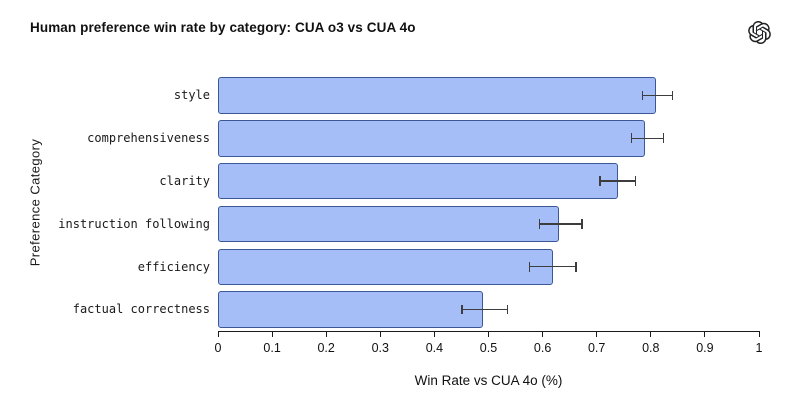  I want to click on x-tick-label: 0.7, so click(596, 348).